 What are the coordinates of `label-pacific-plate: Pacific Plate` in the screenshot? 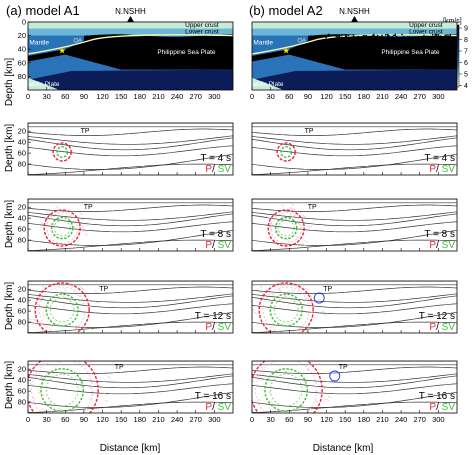 It's located at (266, 84).